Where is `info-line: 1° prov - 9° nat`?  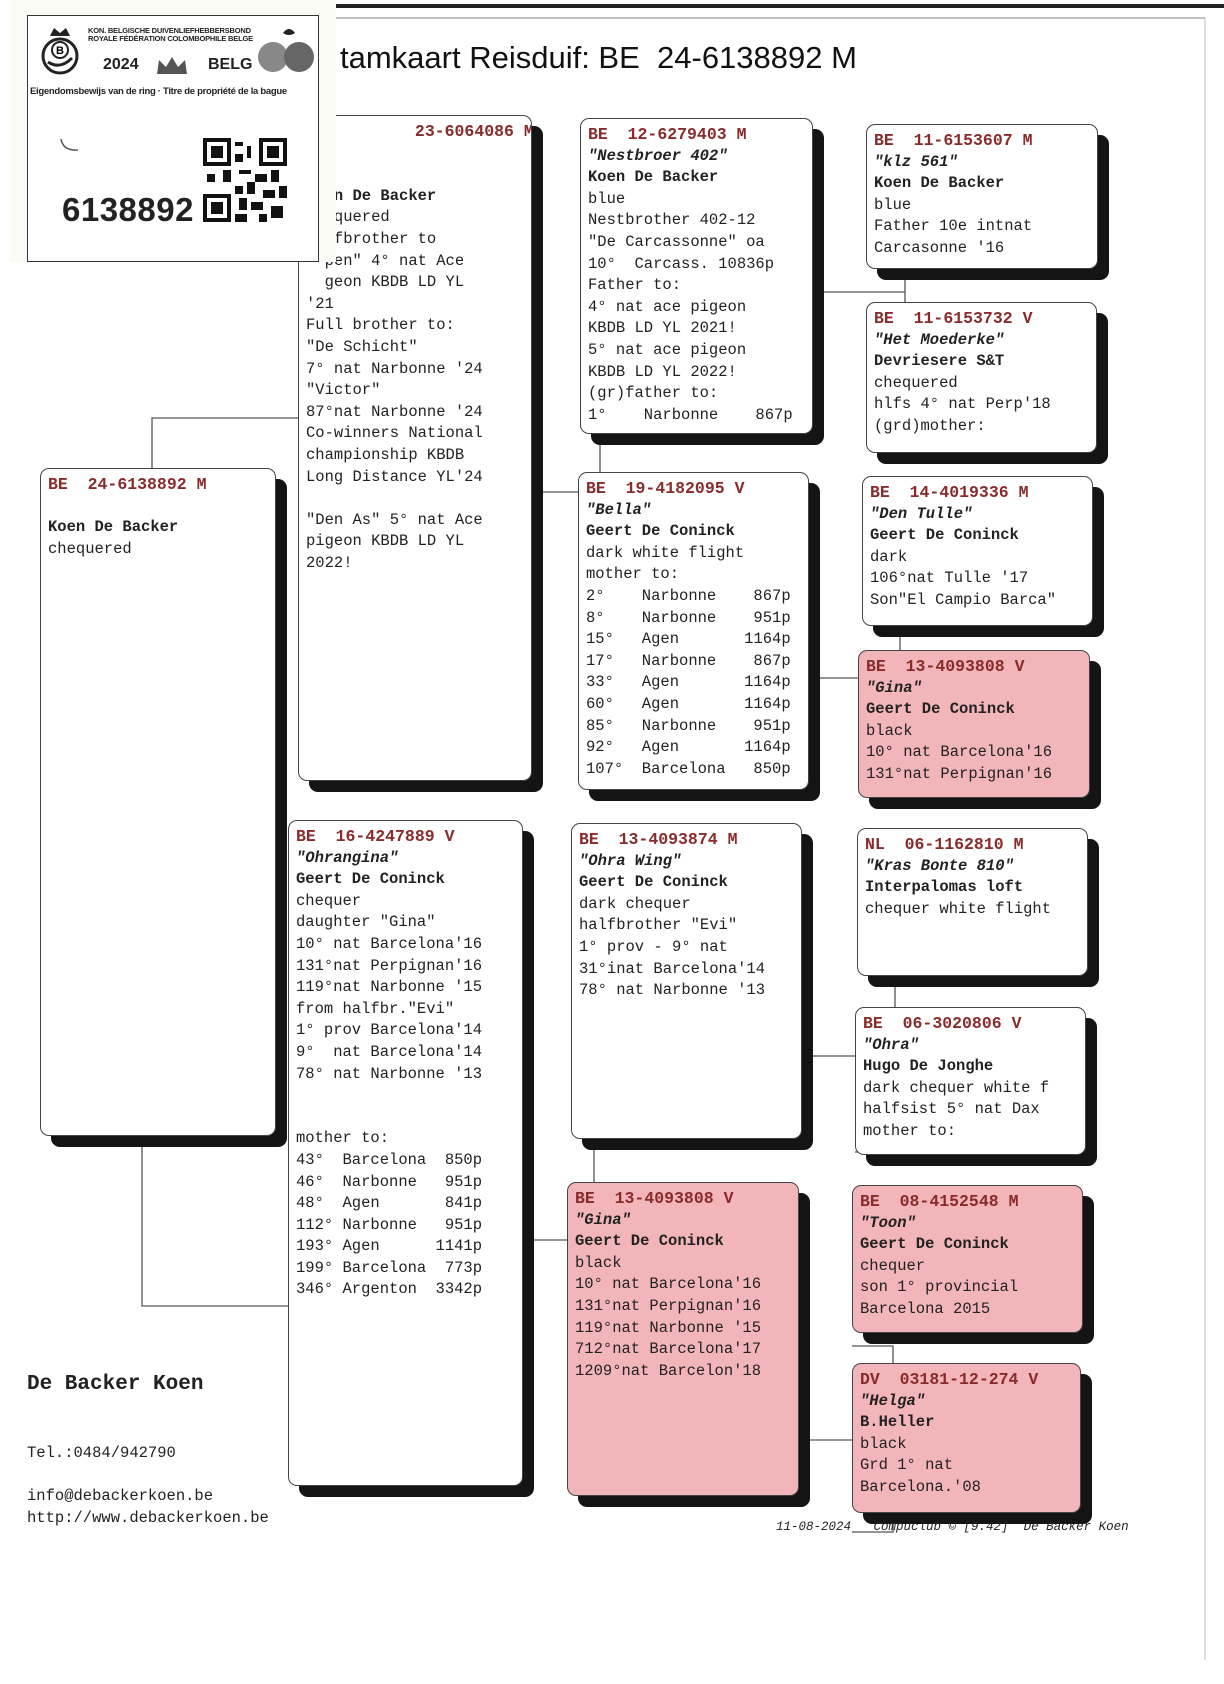 info-line: 1° prov - 9° nat is located at coordinates (653, 946).